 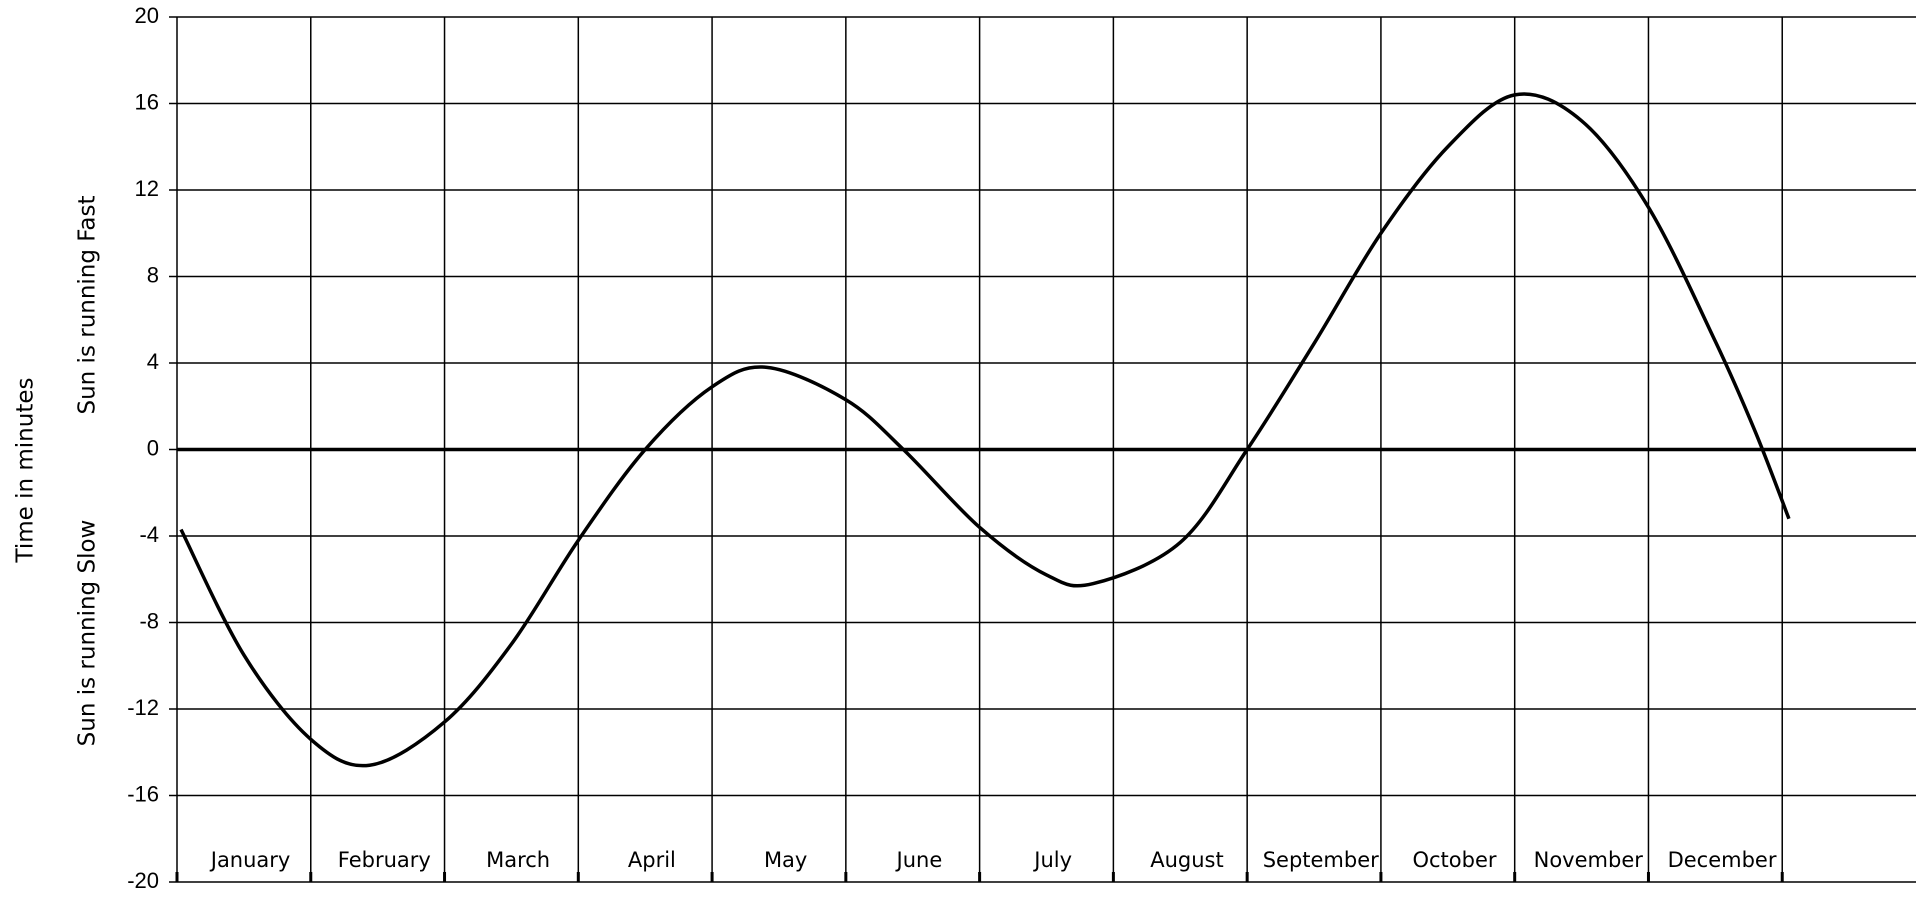 What do you see at coordinates (143, 707) in the screenshot?
I see `y-tick-label: -12` at bounding box center [143, 707].